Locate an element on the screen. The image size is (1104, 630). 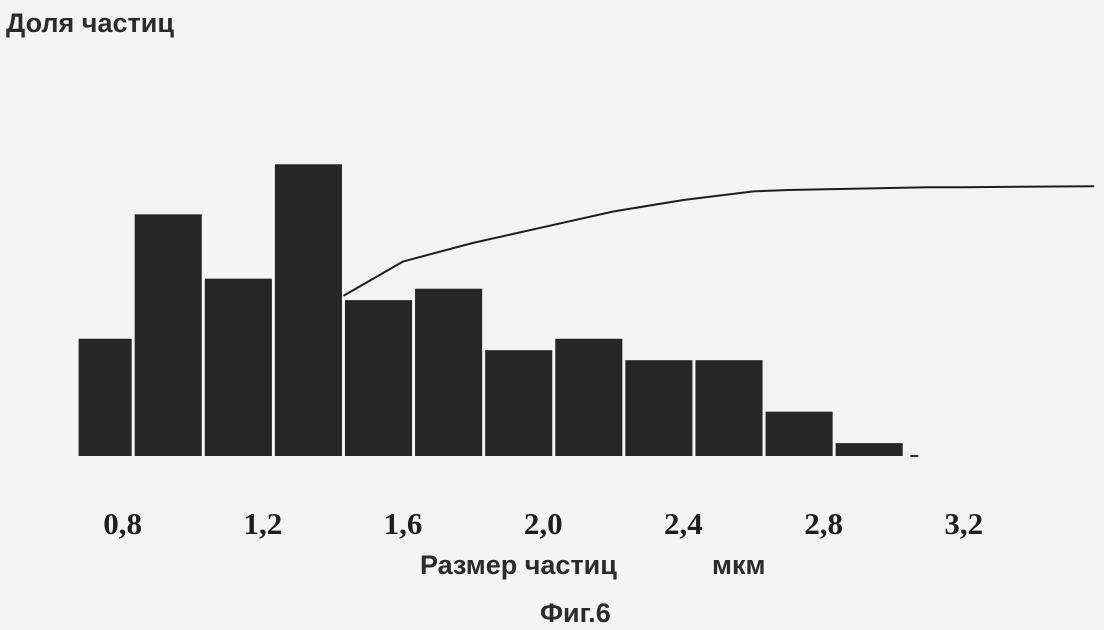
y-axis-label: Доля частиц is located at coordinates (90, 23).